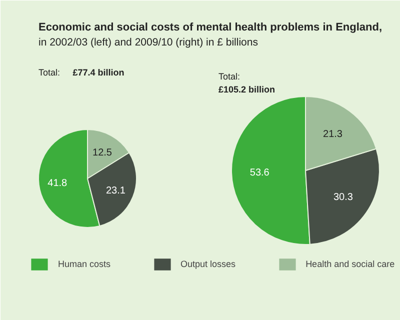 The height and width of the screenshot is (320, 400). Describe the element at coordinates (343, 198) in the screenshot. I see `data-label: 30.3` at that location.